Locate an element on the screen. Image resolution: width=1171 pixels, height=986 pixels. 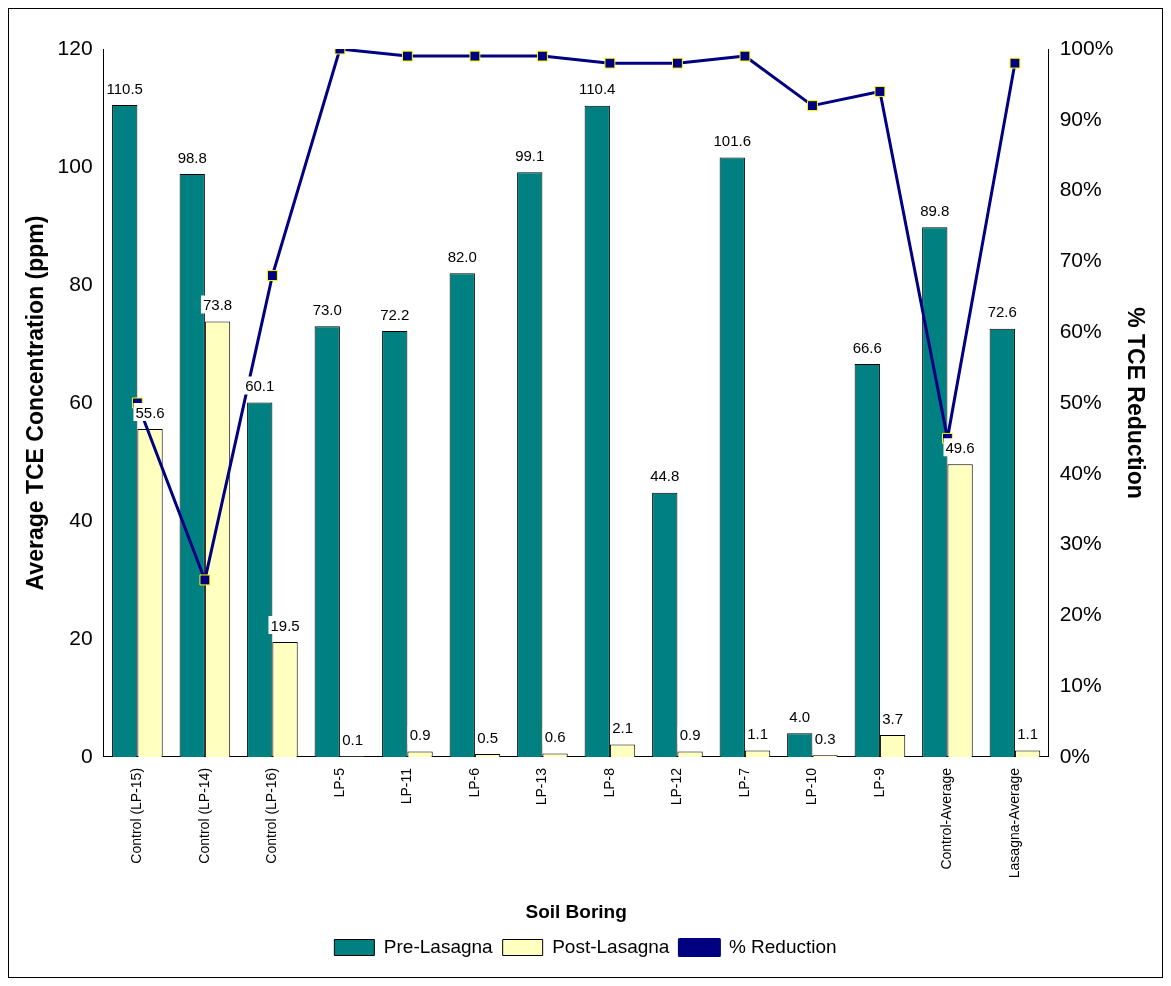
y2-tick-label: 10% is located at coordinates (1080, 684).